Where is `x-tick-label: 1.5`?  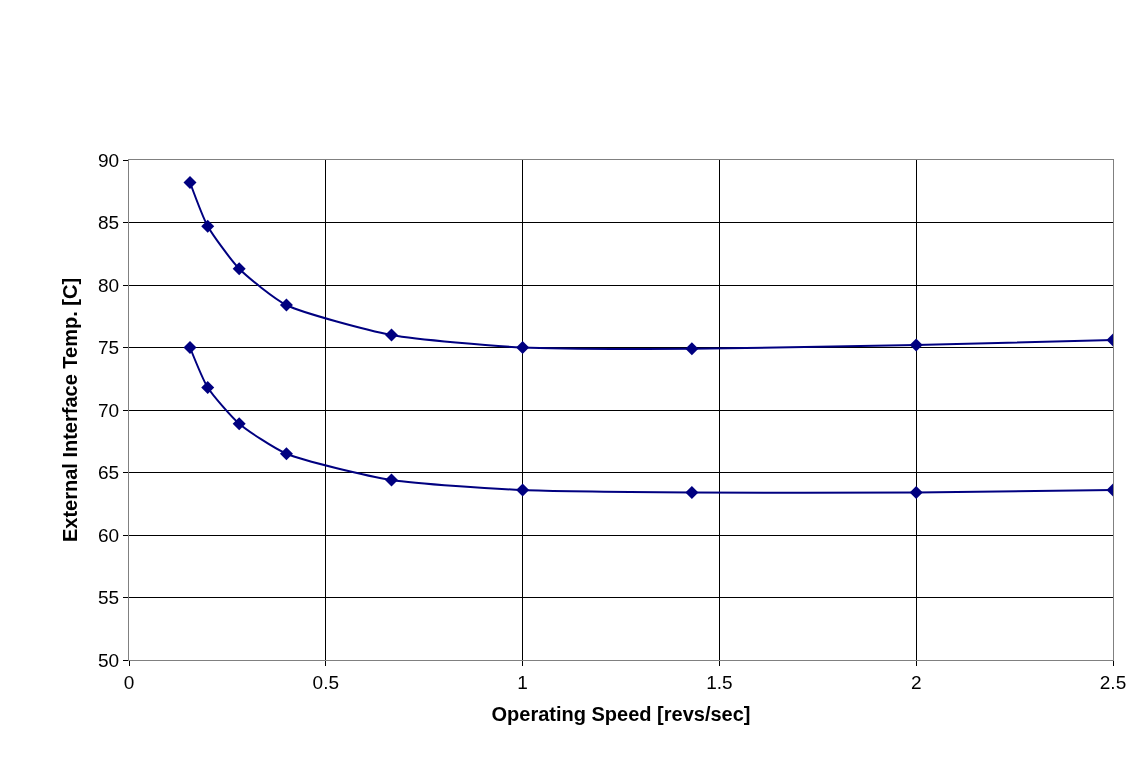
x-tick-label: 1.5 is located at coordinates (719, 682).